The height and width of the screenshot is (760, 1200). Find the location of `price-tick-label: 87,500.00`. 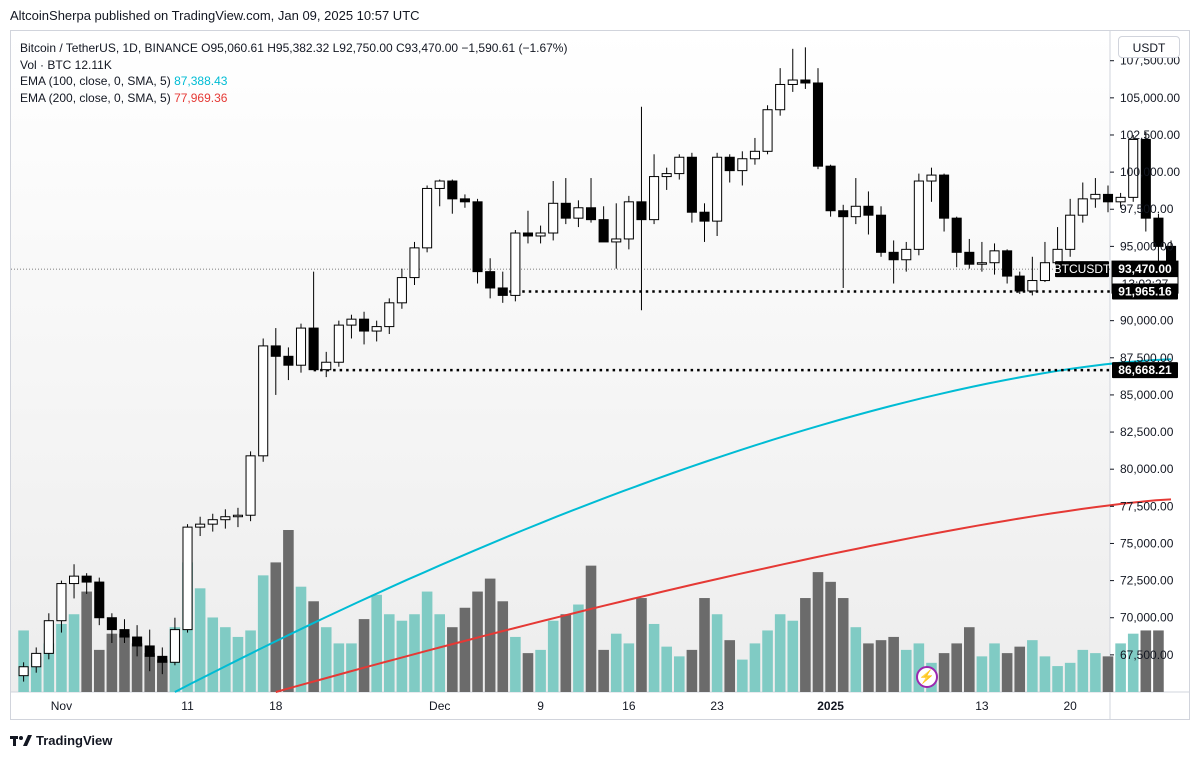

price-tick-label: 87,500.00 is located at coordinates (1147, 358).